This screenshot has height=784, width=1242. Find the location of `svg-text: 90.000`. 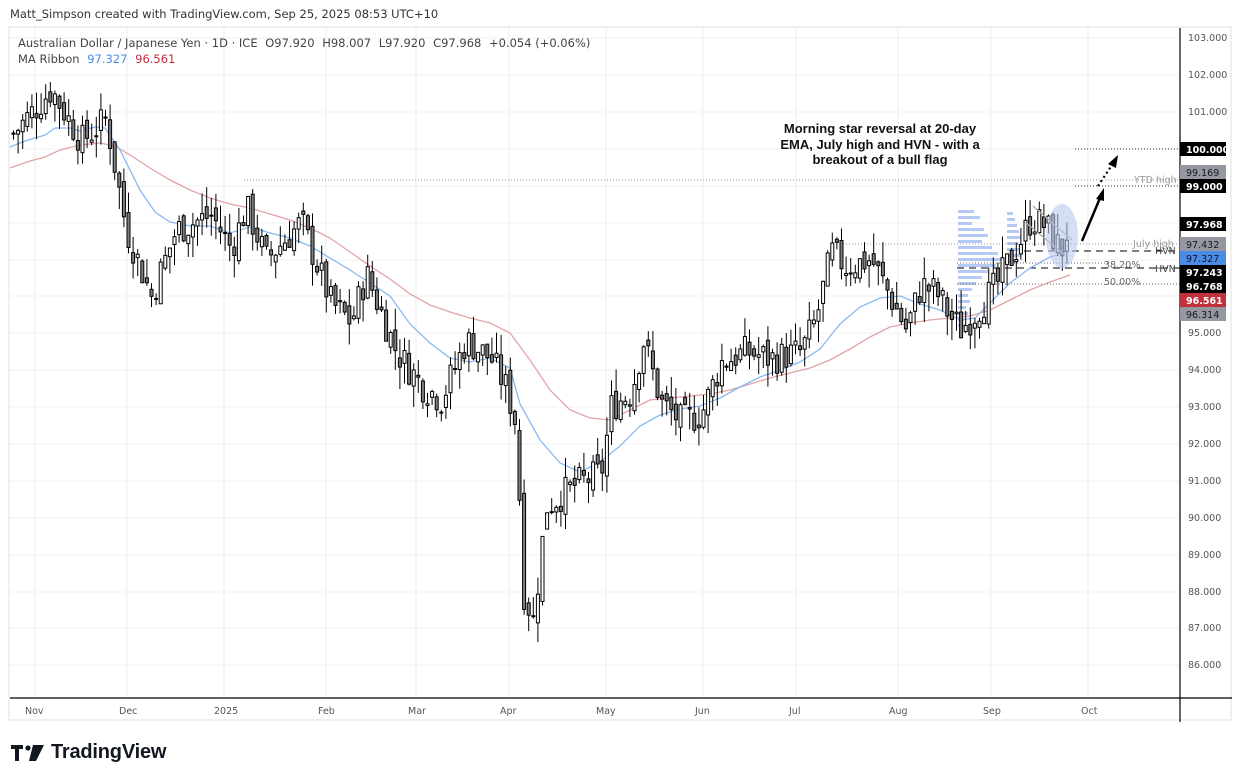

svg-text: 90.000 is located at coordinates (1204, 518).